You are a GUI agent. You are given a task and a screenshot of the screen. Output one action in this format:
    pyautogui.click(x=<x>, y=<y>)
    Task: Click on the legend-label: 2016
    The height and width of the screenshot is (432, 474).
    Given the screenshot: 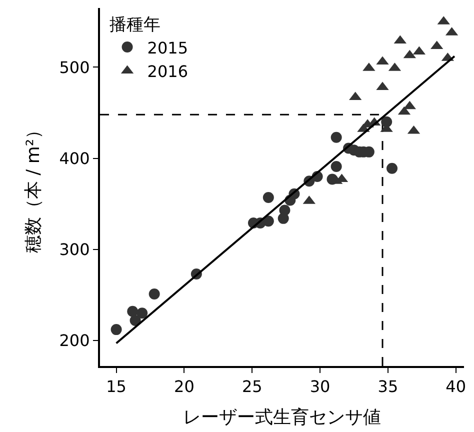 What is the action you would take?
    pyautogui.click(x=167, y=72)
    